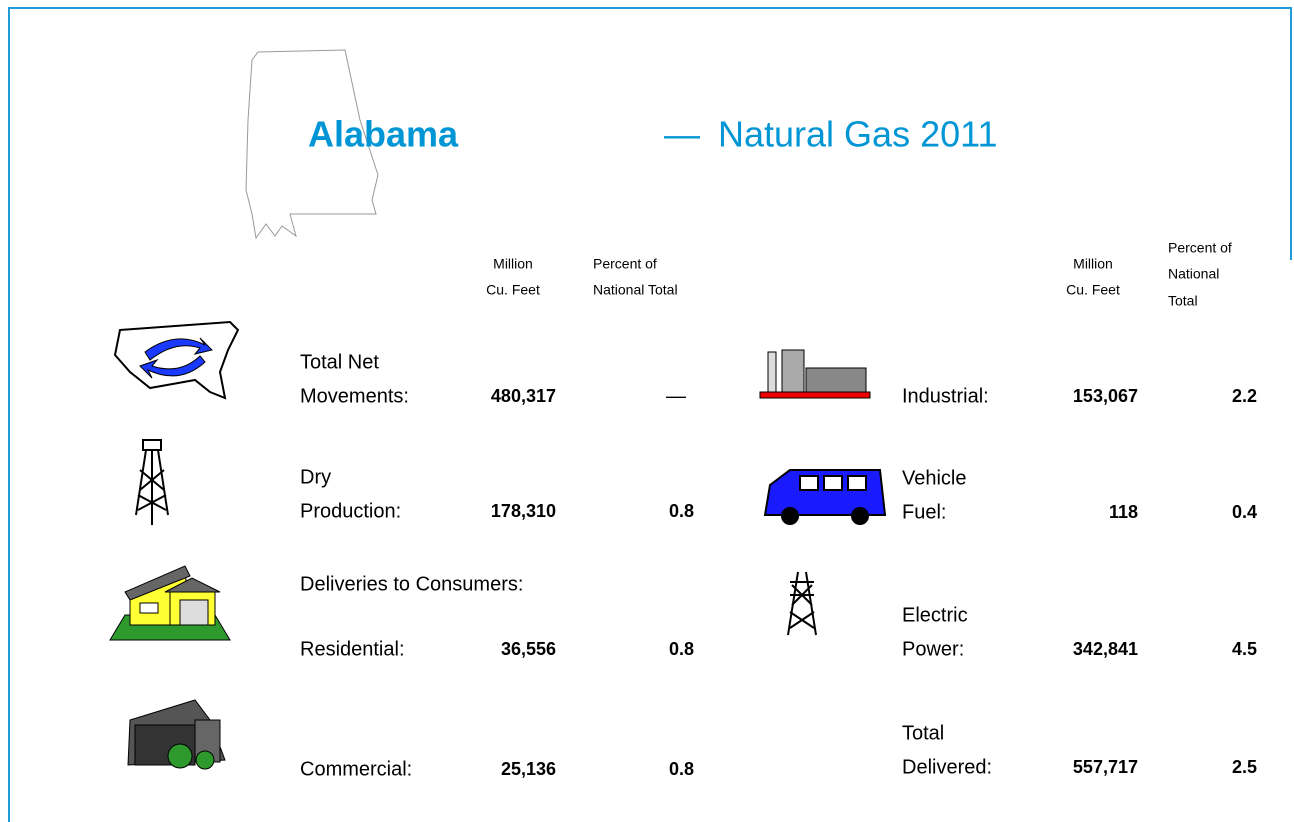  What do you see at coordinates (152, 482) in the screenshot?
I see `derrick-icon` at bounding box center [152, 482].